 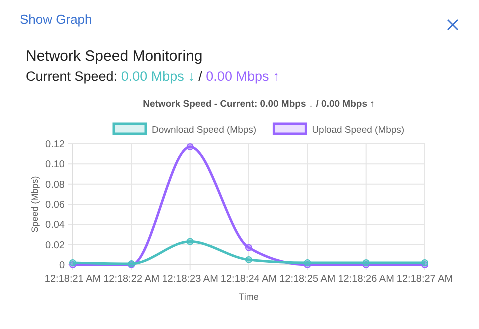 What do you see at coordinates (74, 76) in the screenshot?
I see `text: Current Speed:` at bounding box center [74, 76].